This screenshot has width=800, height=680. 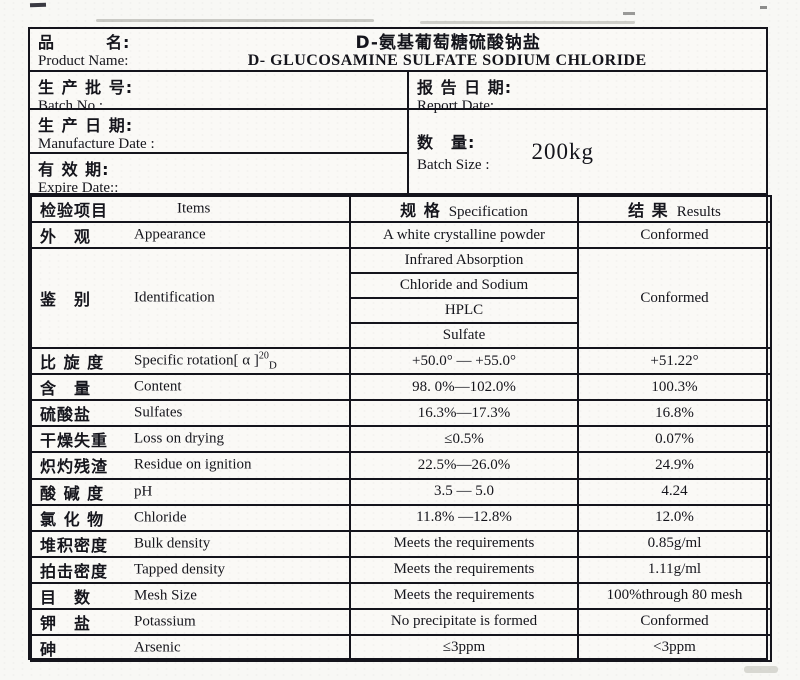 I want to click on header-spec-en: Specification, so click(x=488, y=212).